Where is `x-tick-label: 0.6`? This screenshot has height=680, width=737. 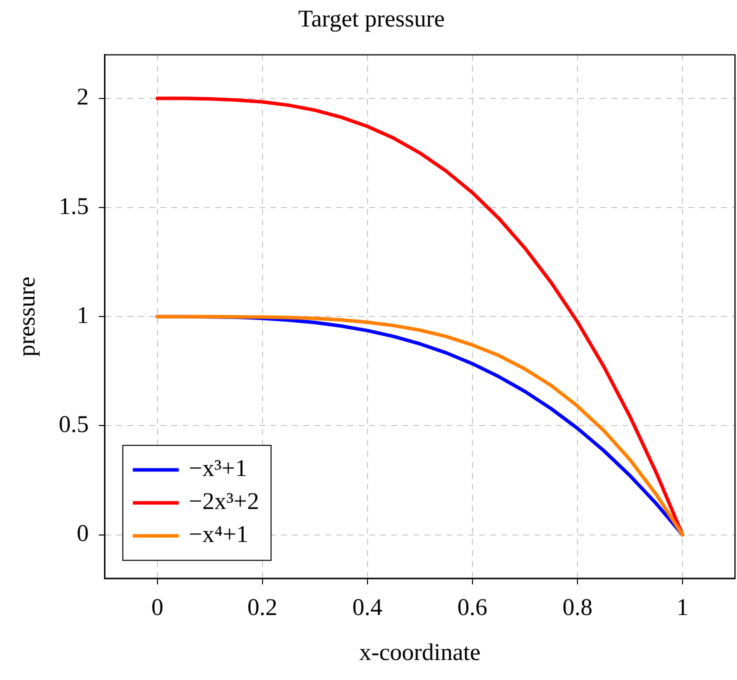 x-tick-label: 0.6 is located at coordinates (472, 608).